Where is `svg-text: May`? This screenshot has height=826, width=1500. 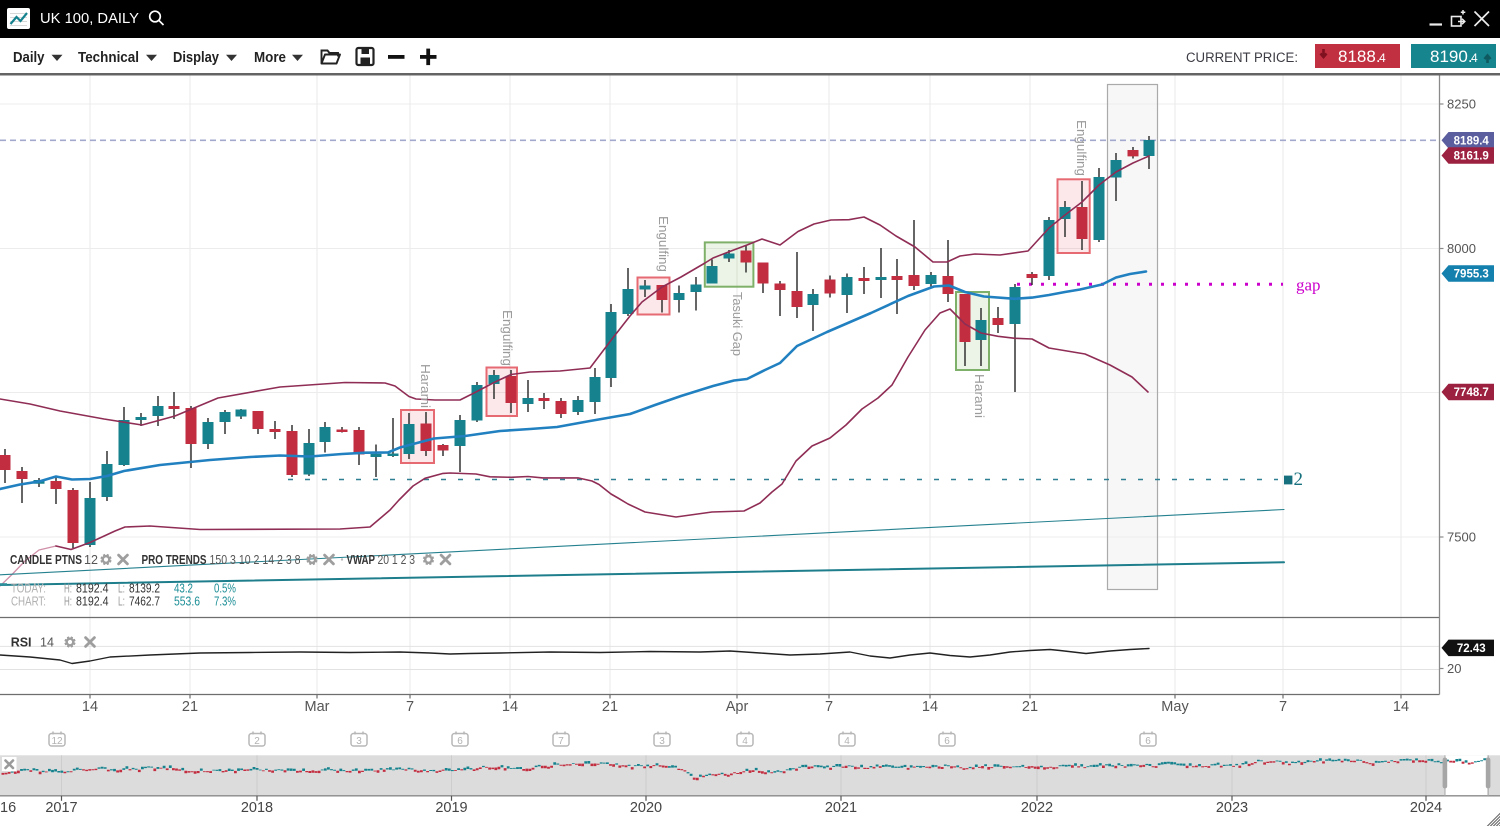 svg-text: May is located at coordinates (1175, 707).